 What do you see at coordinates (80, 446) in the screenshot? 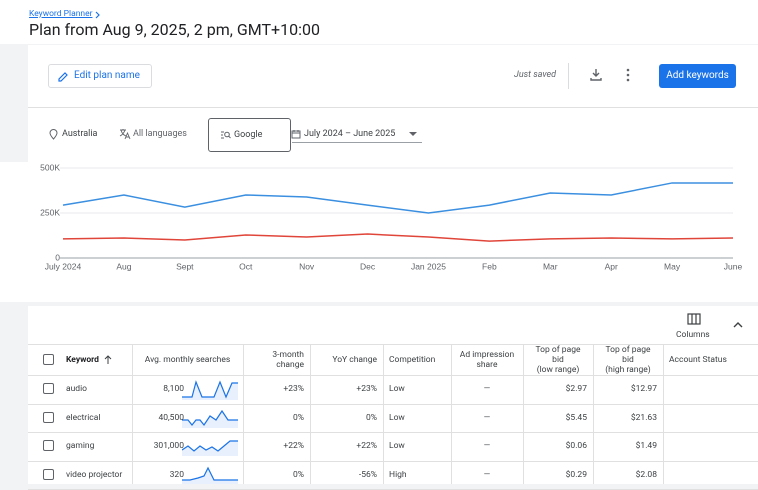
I see `table-cell: gaming` at bounding box center [80, 446].